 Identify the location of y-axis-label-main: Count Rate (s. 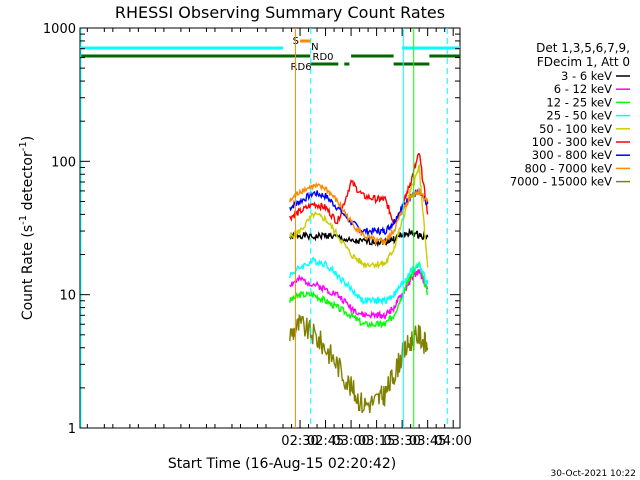
(28, 272).